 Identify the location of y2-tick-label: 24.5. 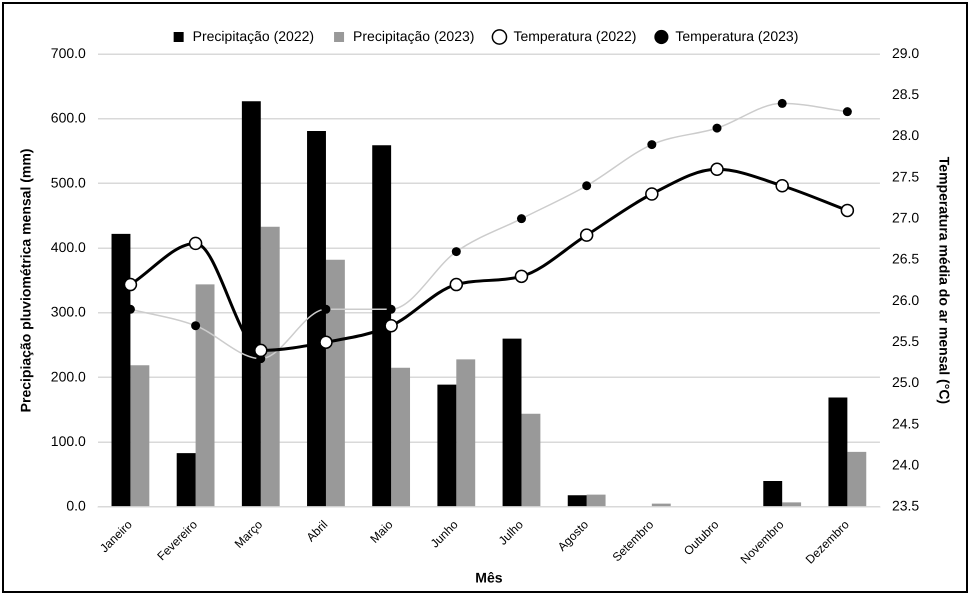
(906, 423).